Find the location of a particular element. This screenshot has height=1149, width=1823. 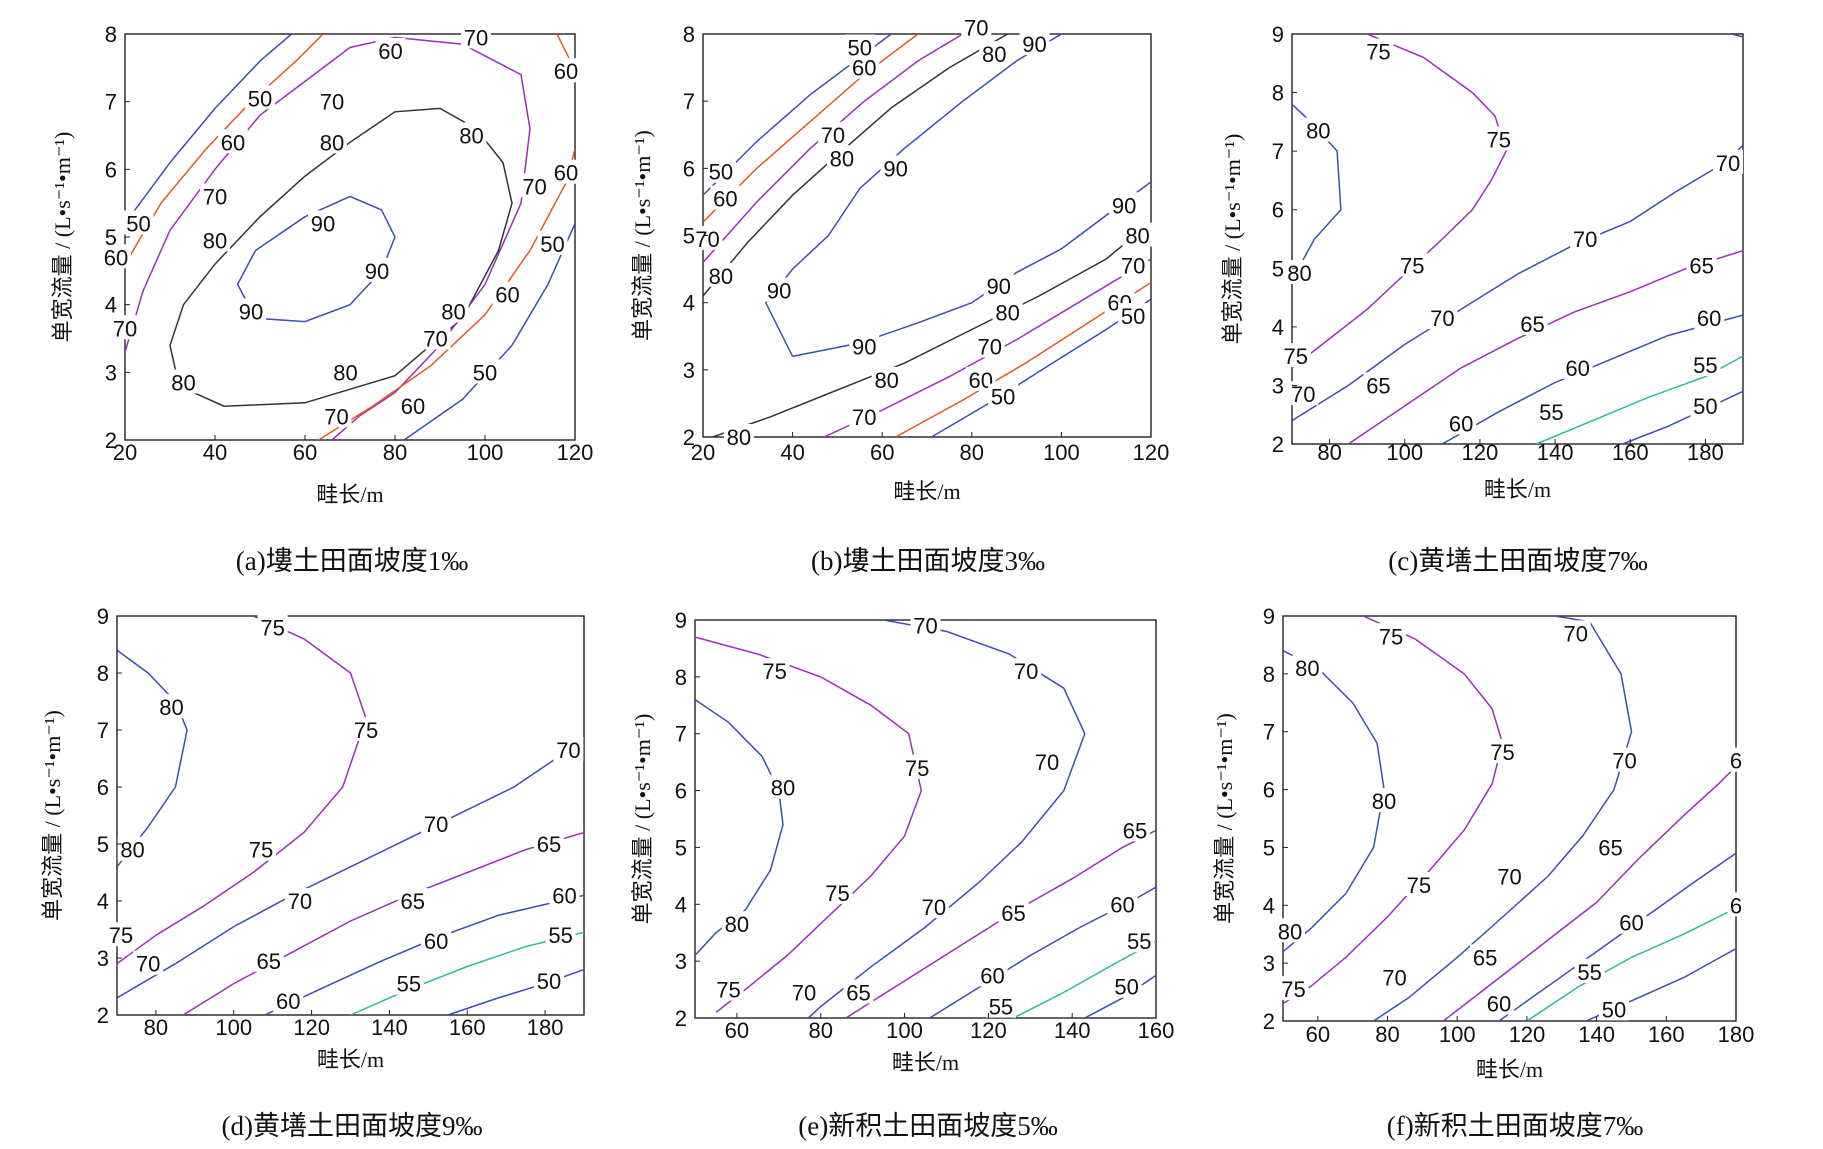

contour-label: 55 is located at coordinates (560, 935).